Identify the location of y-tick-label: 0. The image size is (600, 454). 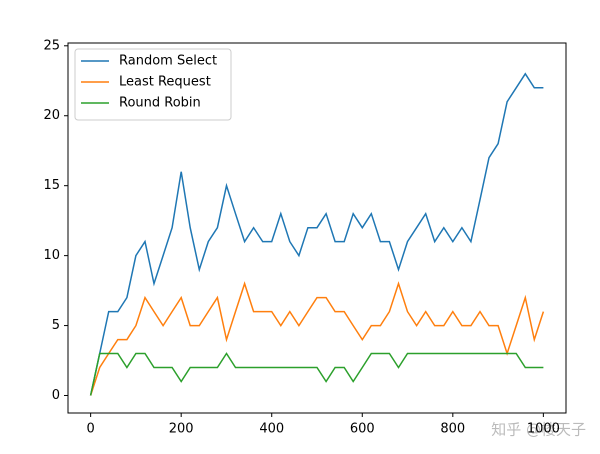
(56, 395).